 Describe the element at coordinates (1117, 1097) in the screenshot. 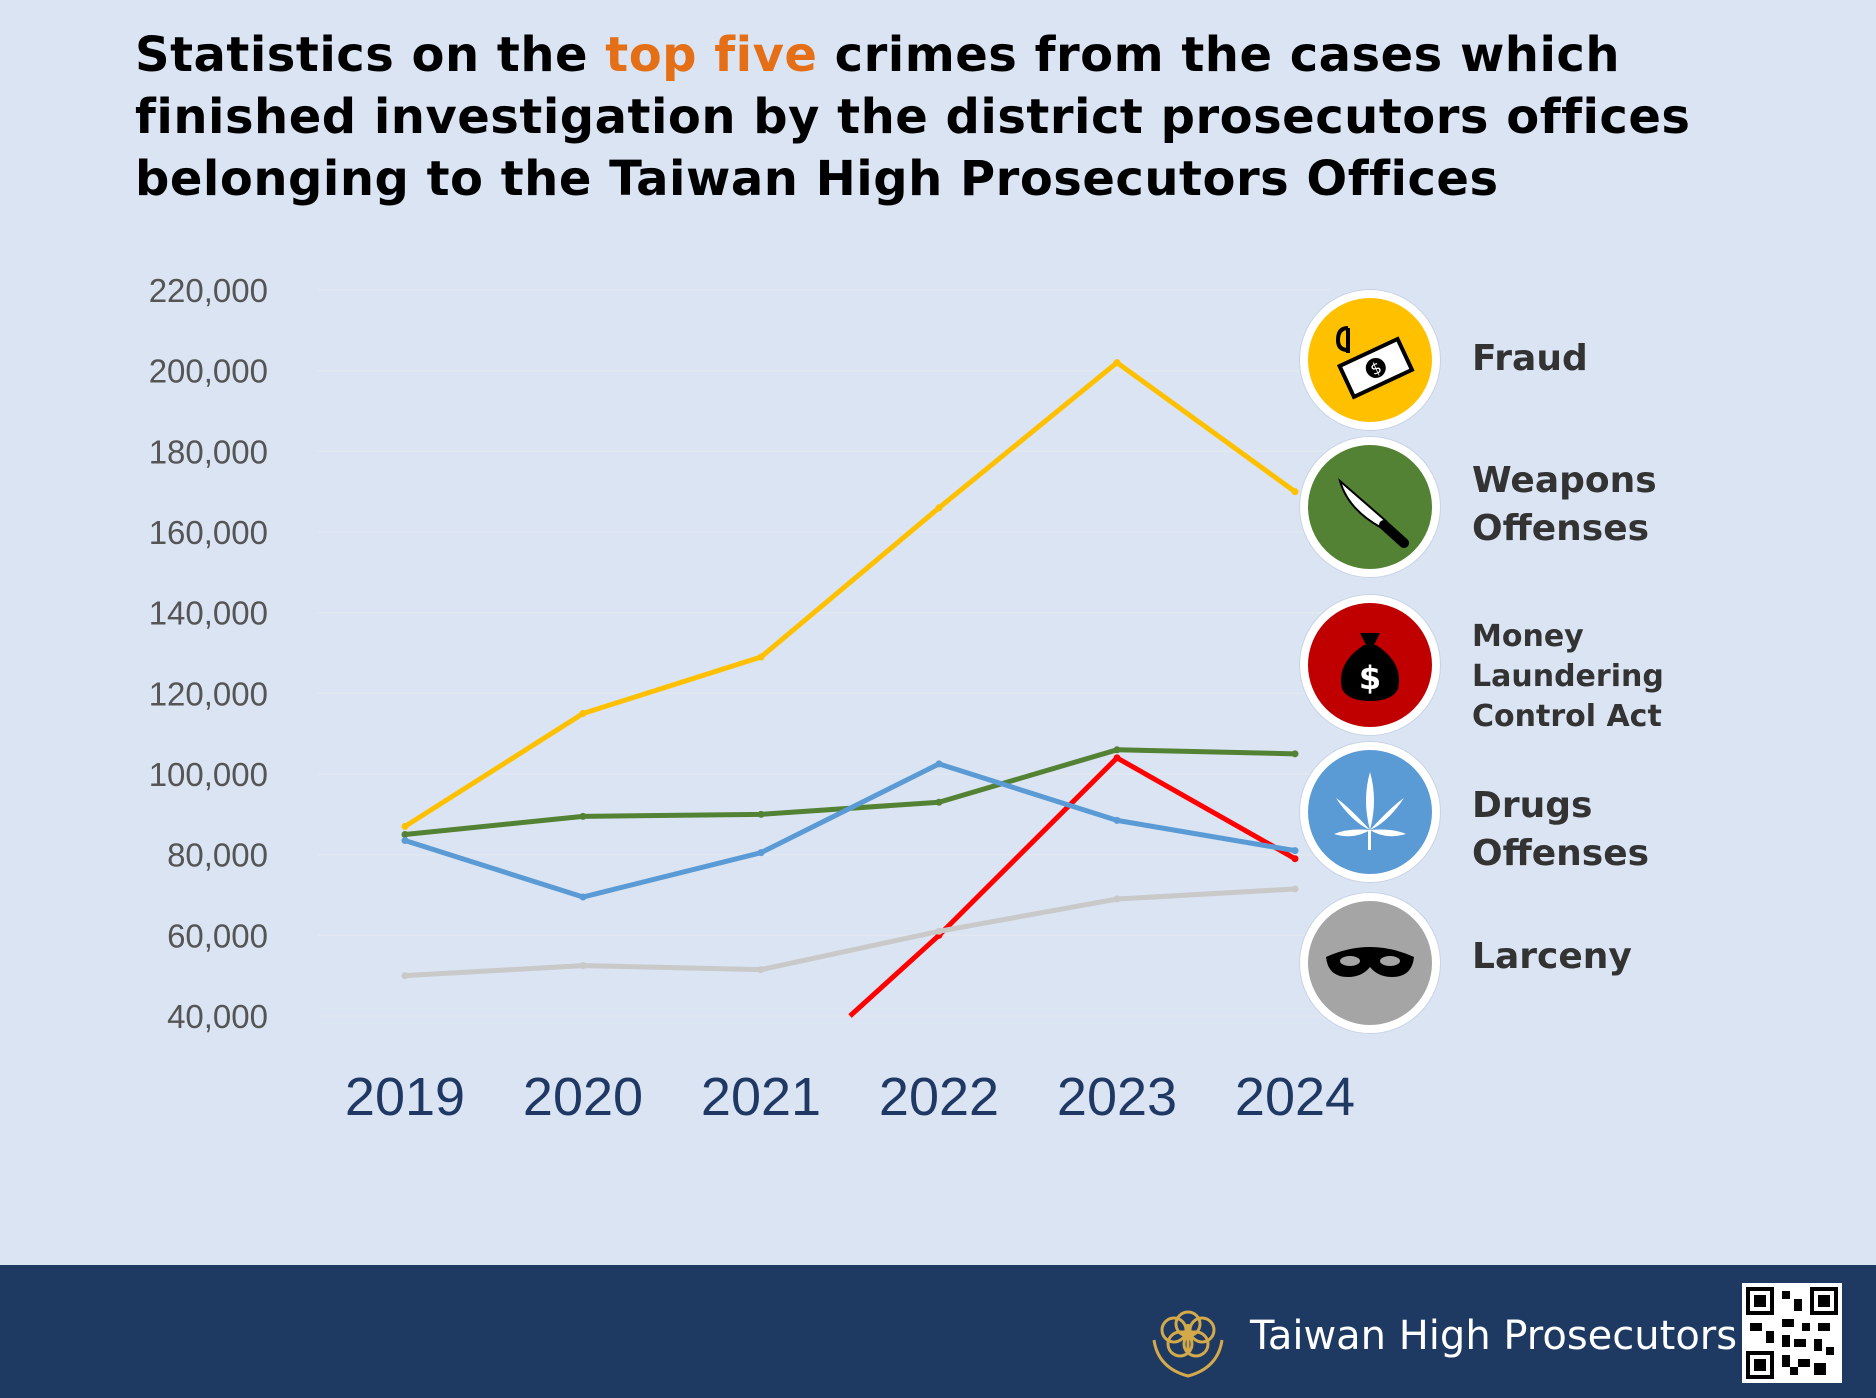

I see `x-tick-label: 2023` at that location.